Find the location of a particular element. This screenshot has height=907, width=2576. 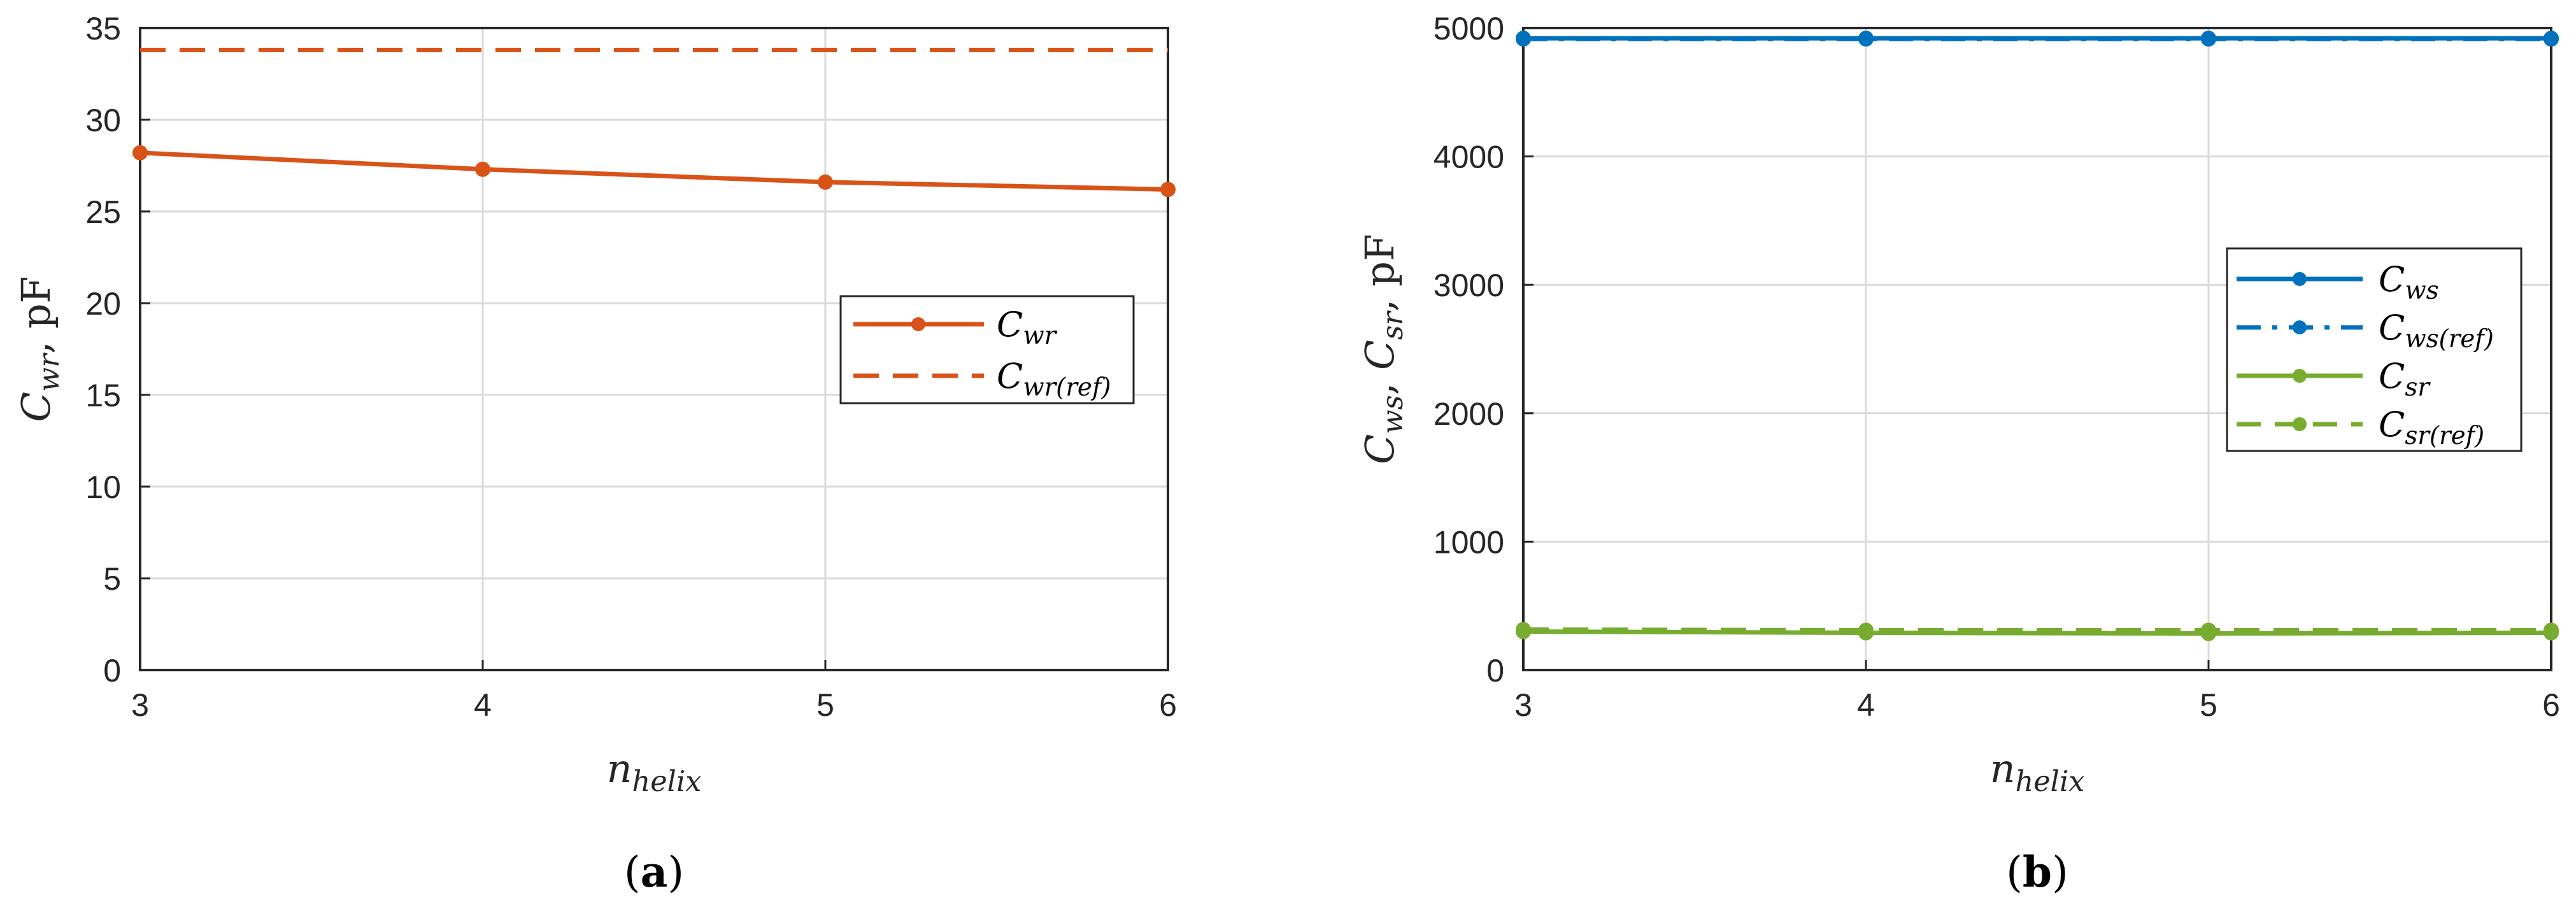

chart-b-legend-label-3: Csr(ref) is located at coordinates (2431, 427).